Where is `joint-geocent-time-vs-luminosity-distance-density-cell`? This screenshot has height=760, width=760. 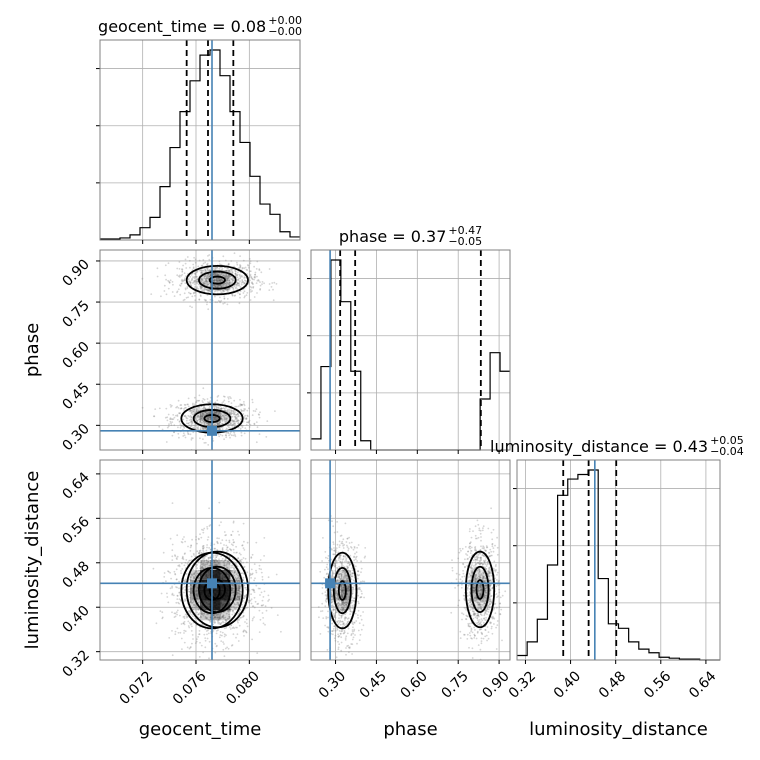 joint-geocent-time-vs-luminosity-distance-density-cell is located at coordinates (215, 565).